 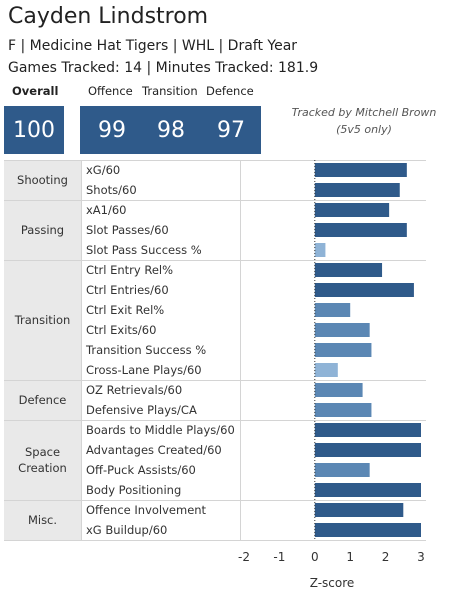 I want to click on bar-transition-success, so click(x=343, y=350).